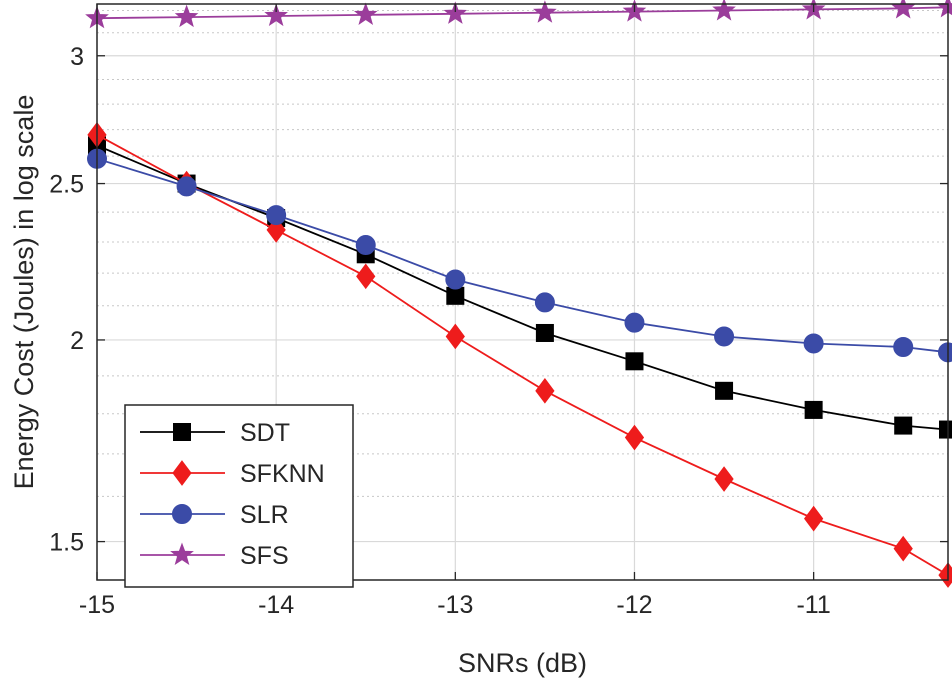 The image size is (952, 679). I want to click on legend-label-sfs: SFS, so click(264, 556).